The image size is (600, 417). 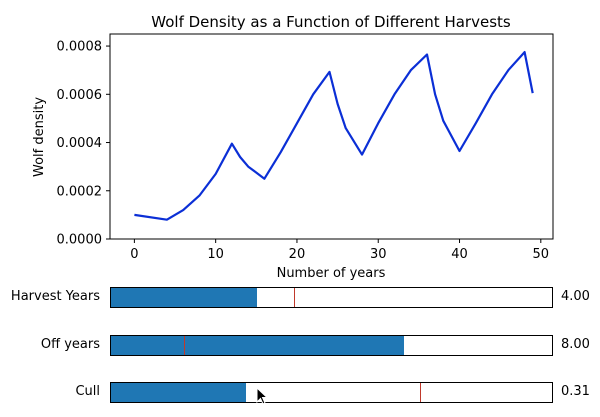 I want to click on slider-harvest-years-fill, so click(x=184, y=297).